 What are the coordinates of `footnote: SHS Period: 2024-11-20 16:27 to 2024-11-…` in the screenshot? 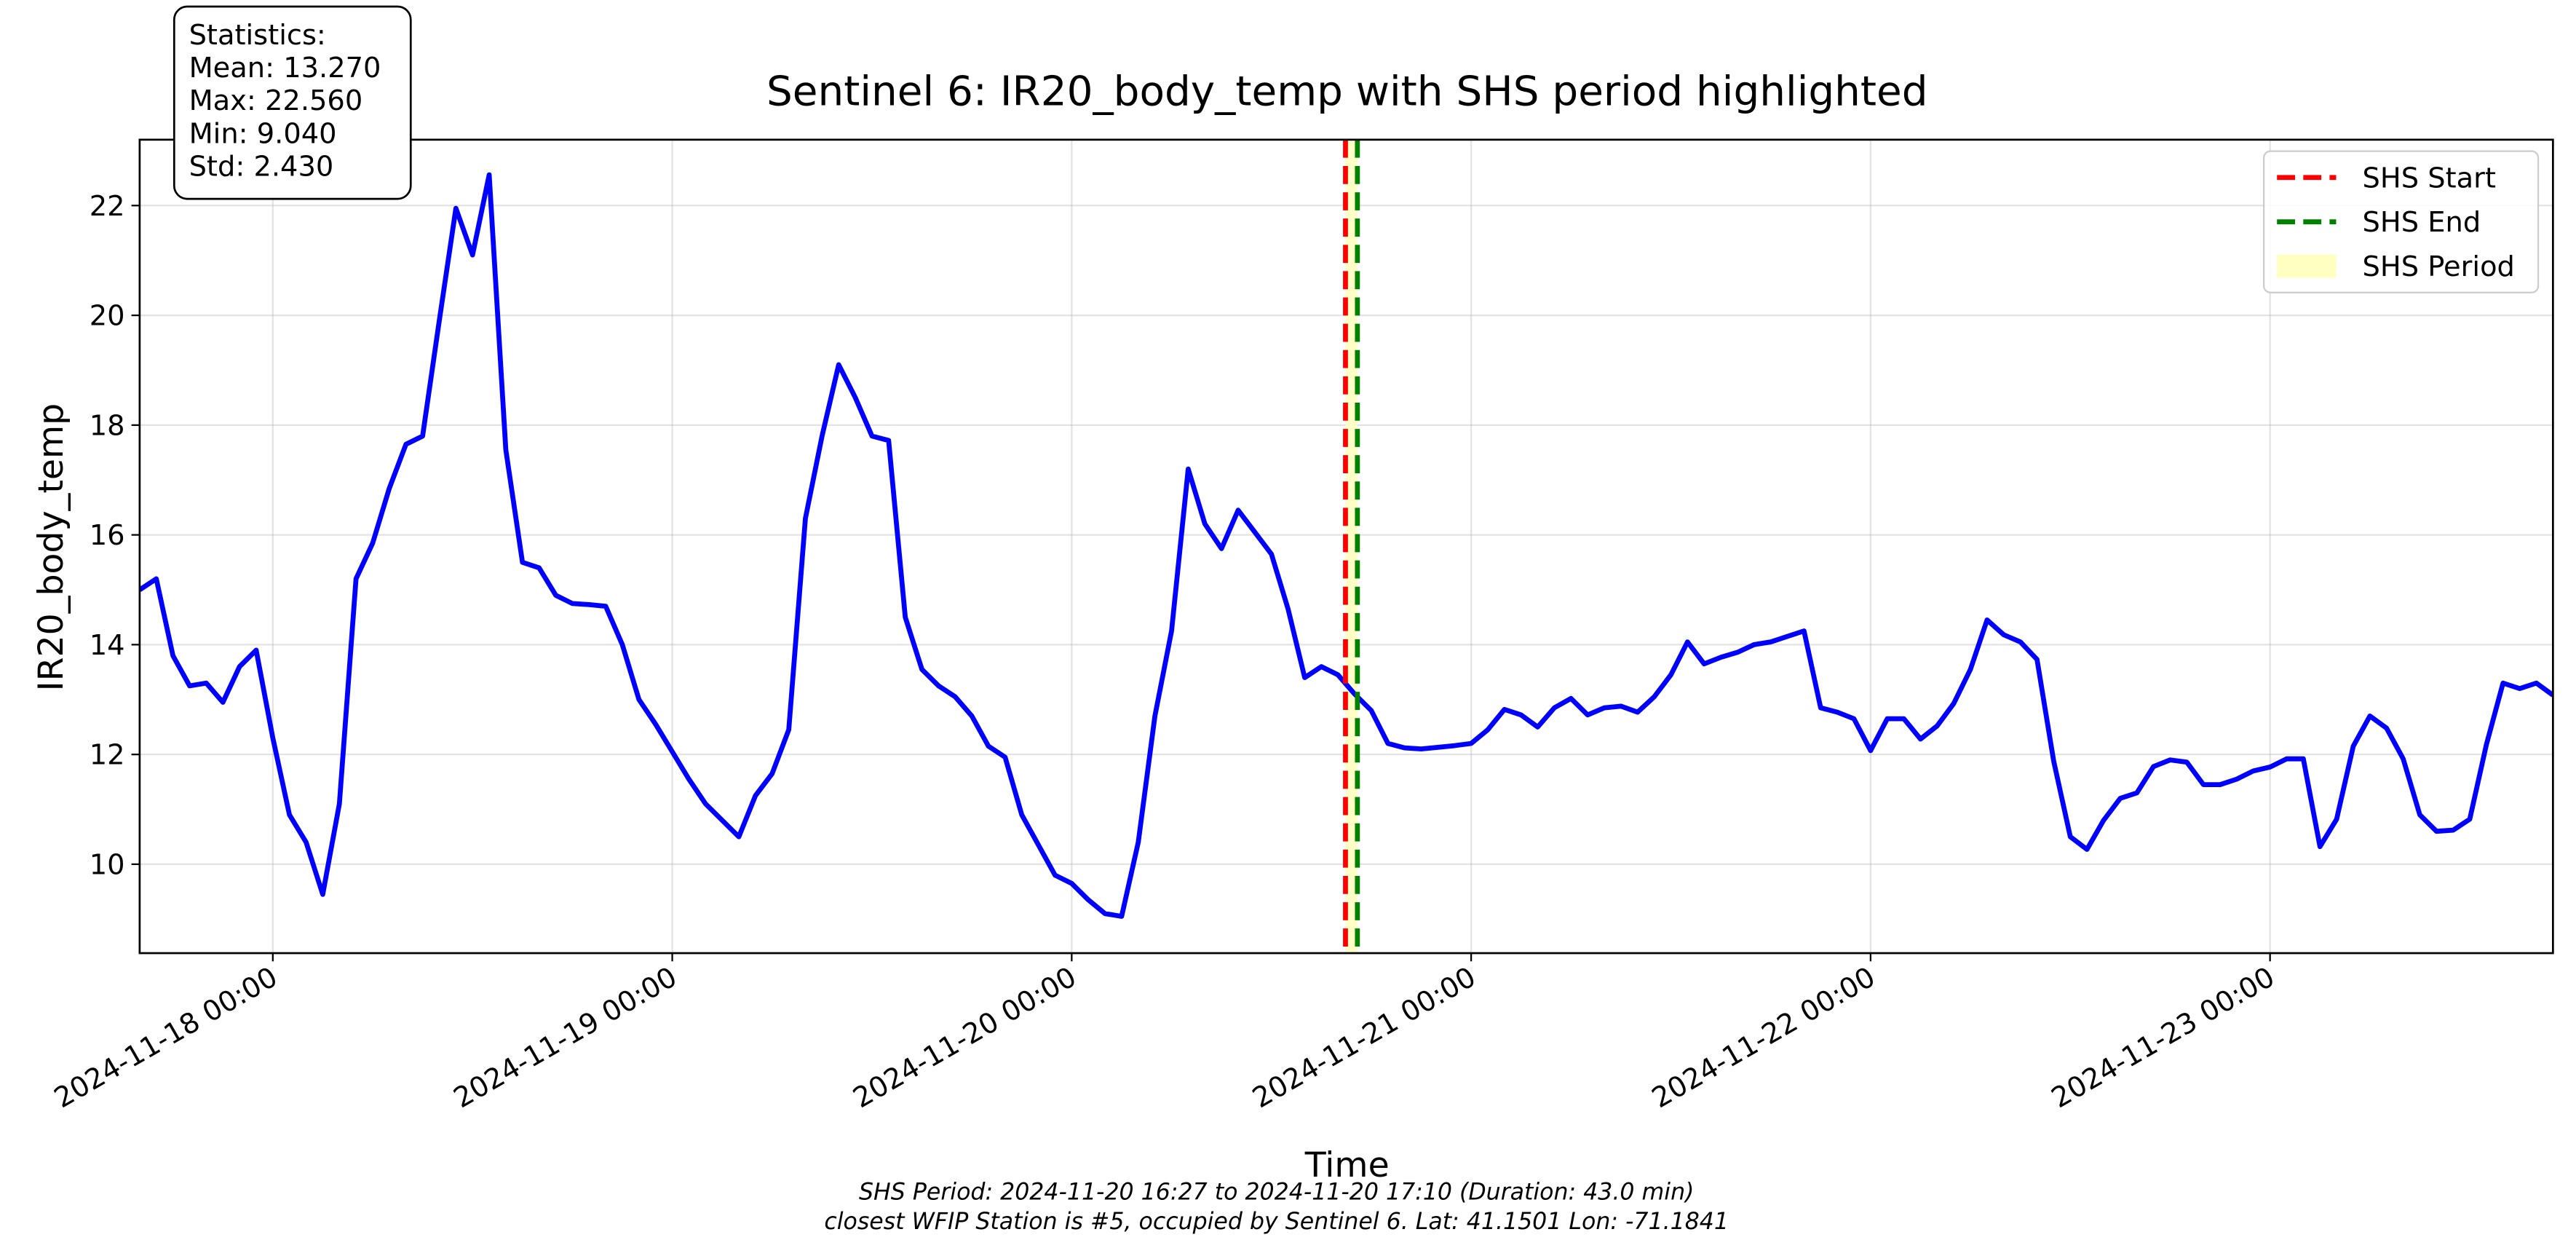 It's located at (1276, 1193).